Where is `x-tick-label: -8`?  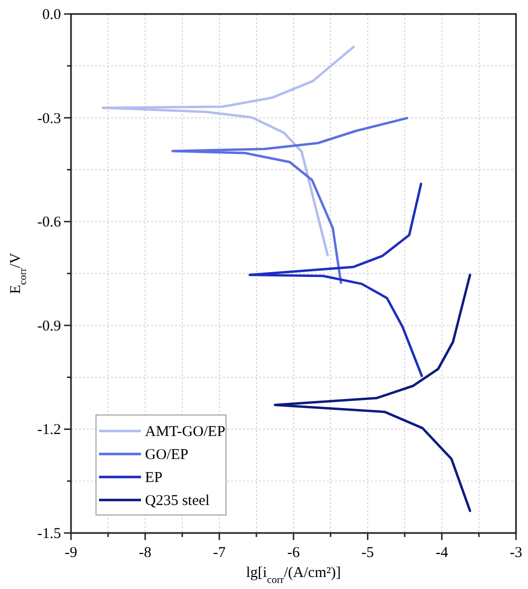 x-tick-label: -8 is located at coordinates (145, 553).